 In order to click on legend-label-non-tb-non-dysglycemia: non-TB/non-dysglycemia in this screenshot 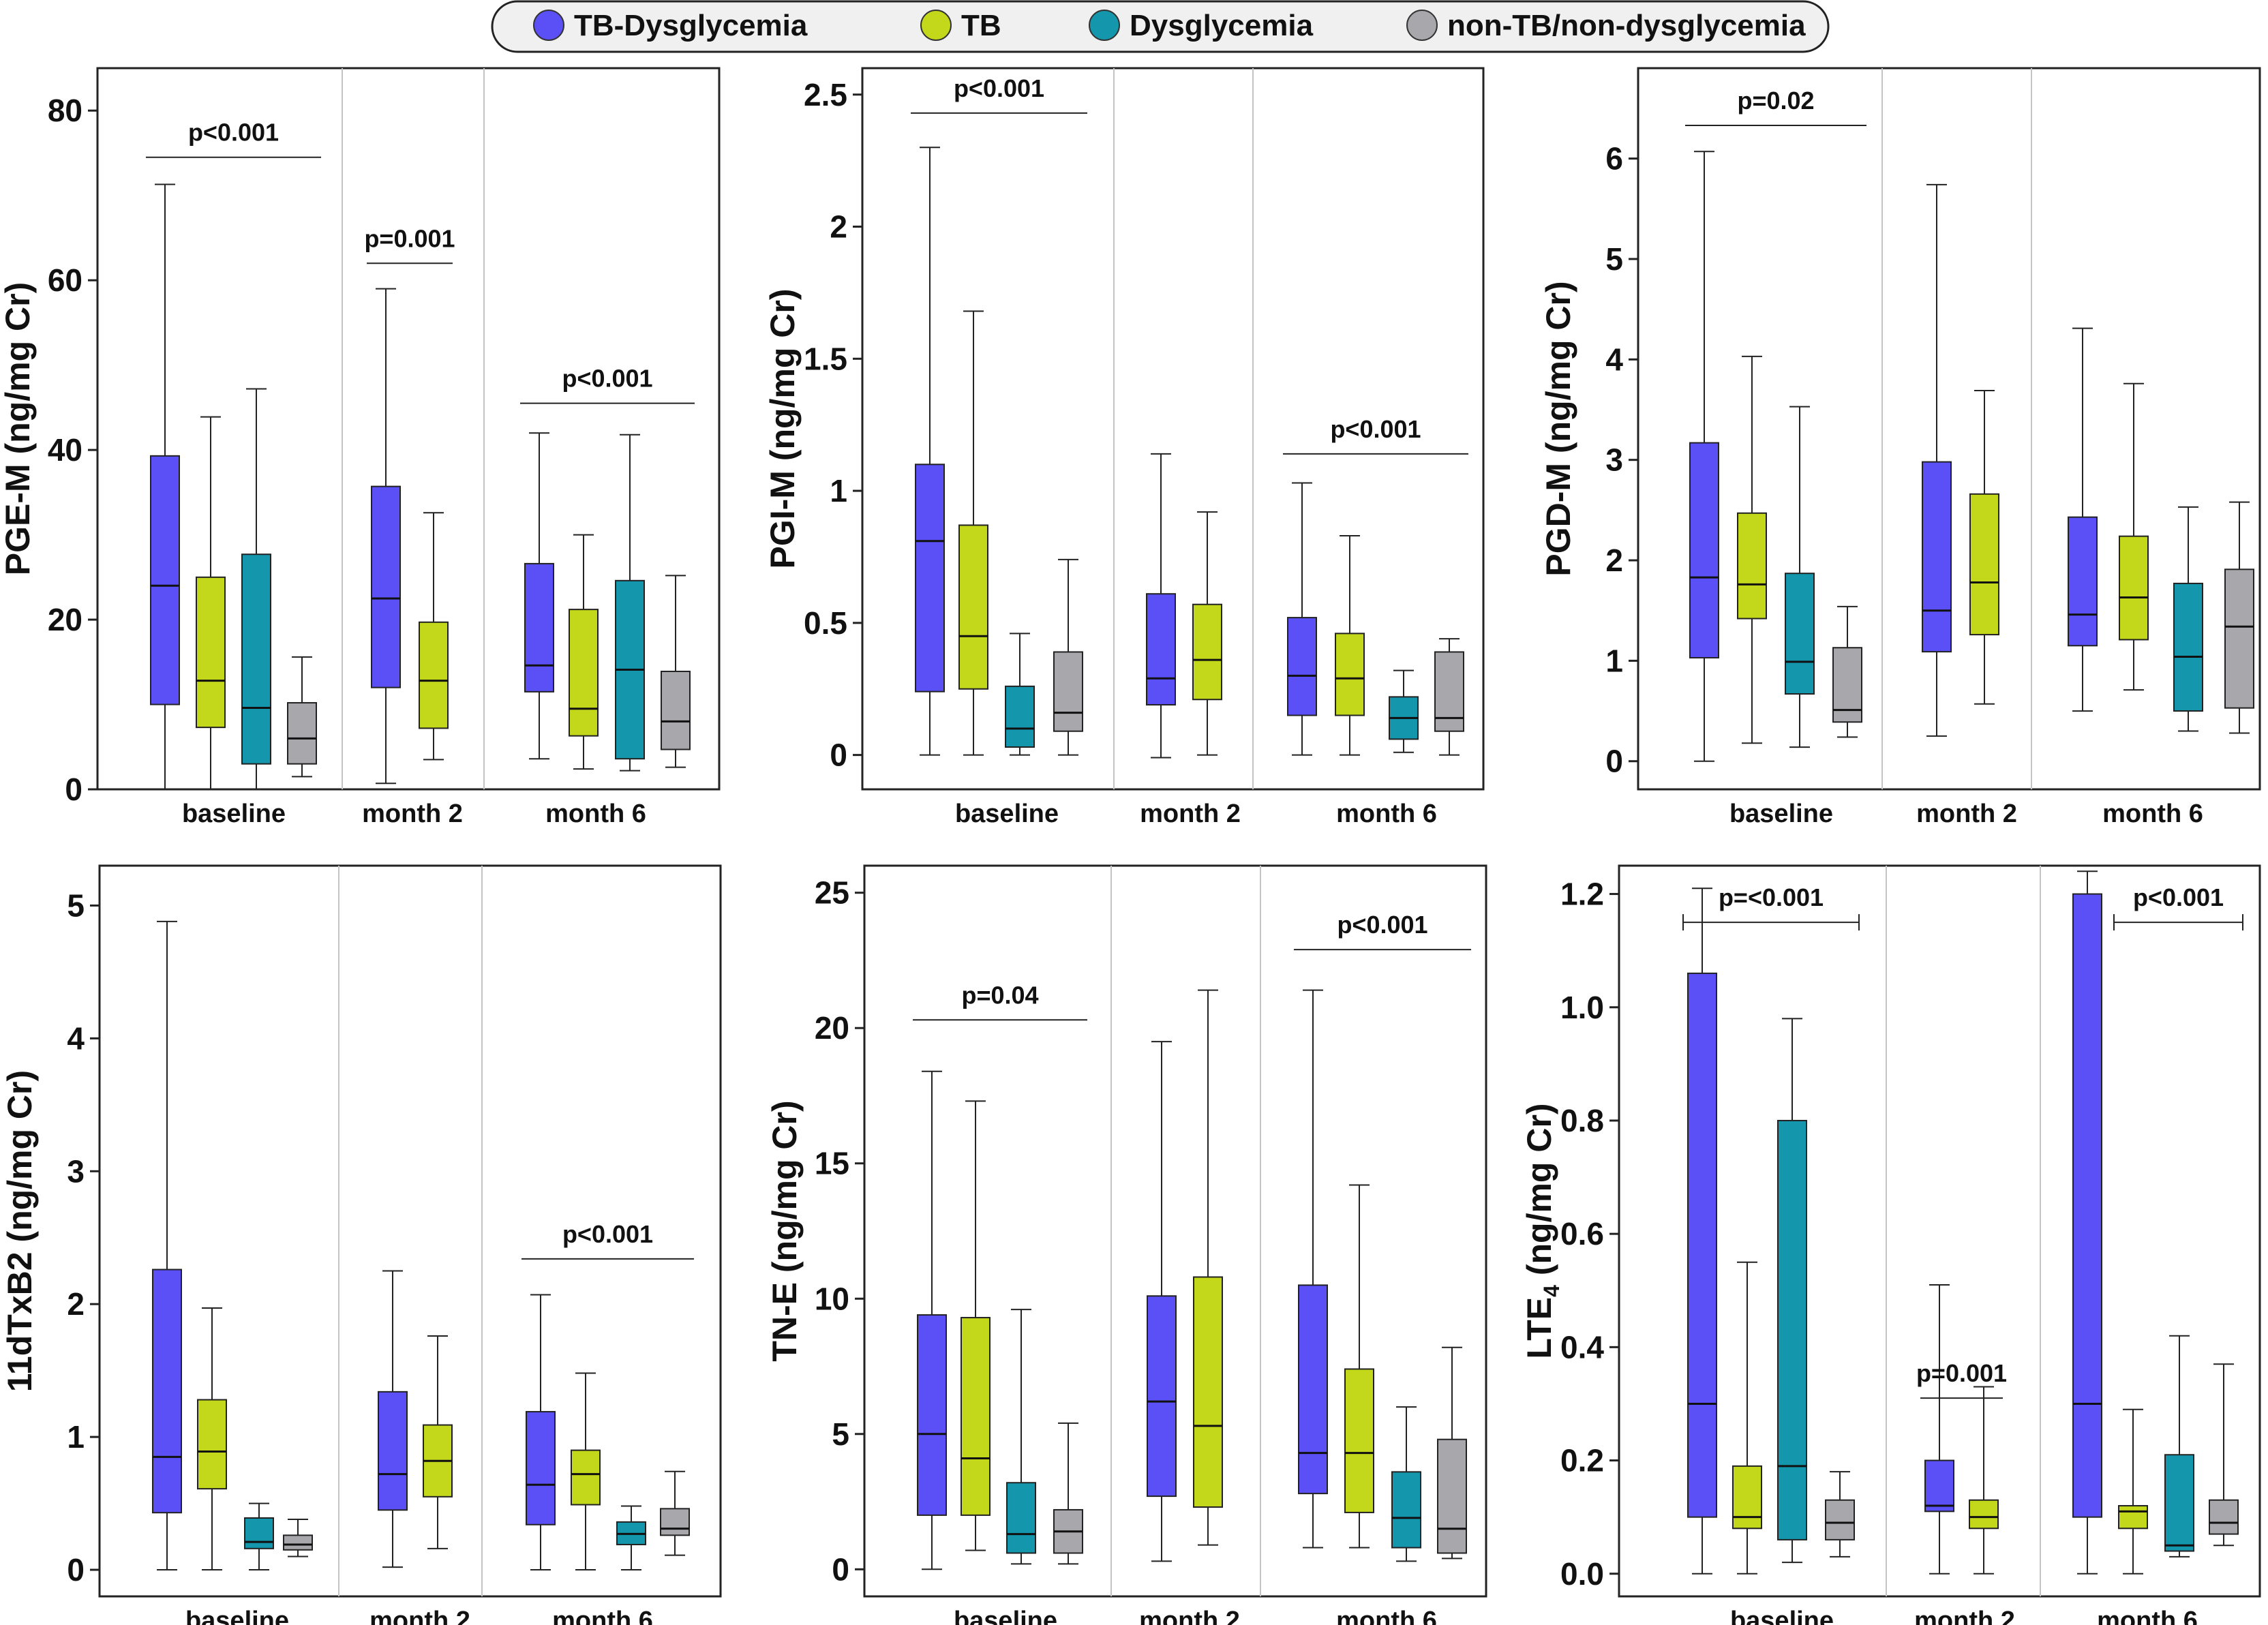, I will do `click(1626, 26)`.